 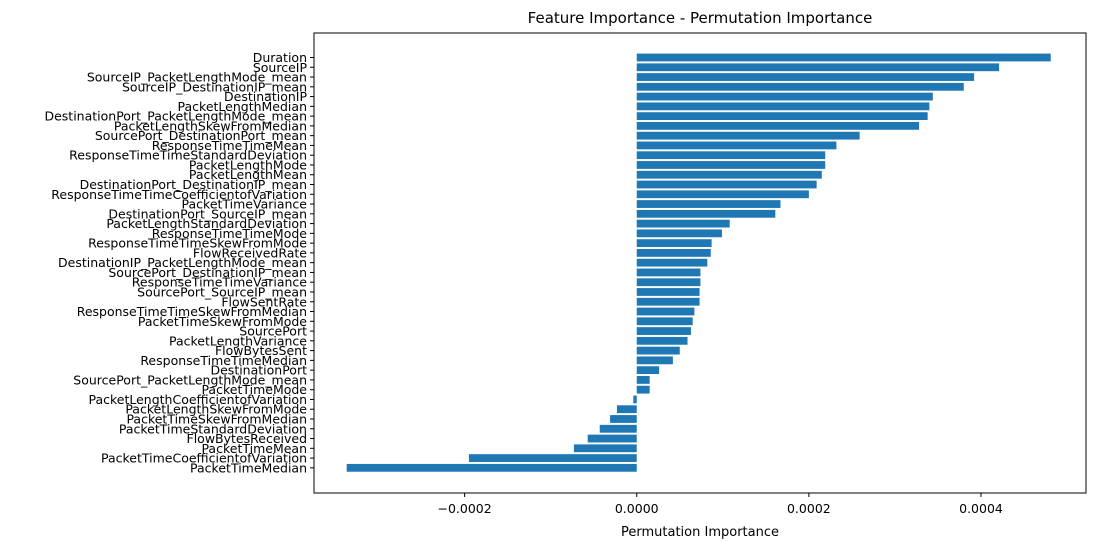 What do you see at coordinates (207, 213) in the screenshot?
I see `y-tick-label: DestinationPort_SourceIP_mean` at bounding box center [207, 213].